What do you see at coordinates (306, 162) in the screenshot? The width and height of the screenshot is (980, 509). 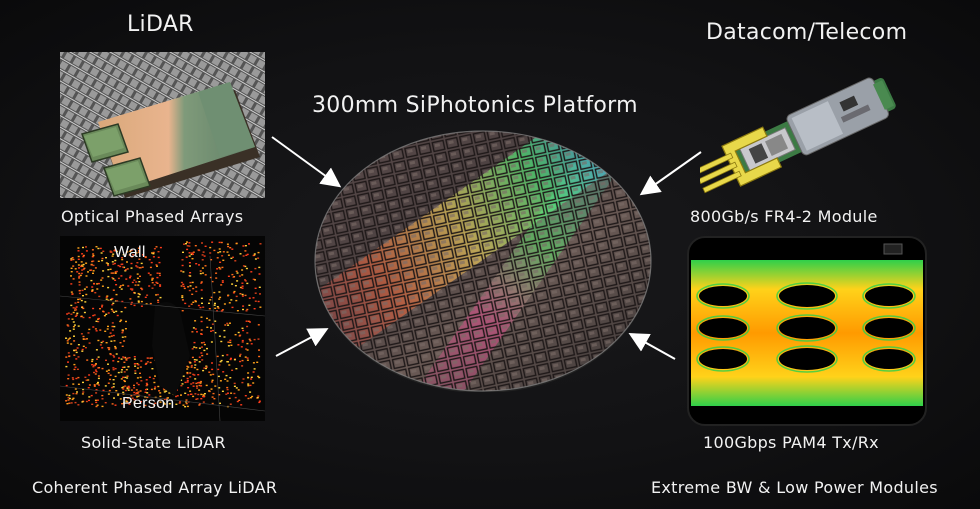 I see `arrow-top-left` at bounding box center [306, 162].